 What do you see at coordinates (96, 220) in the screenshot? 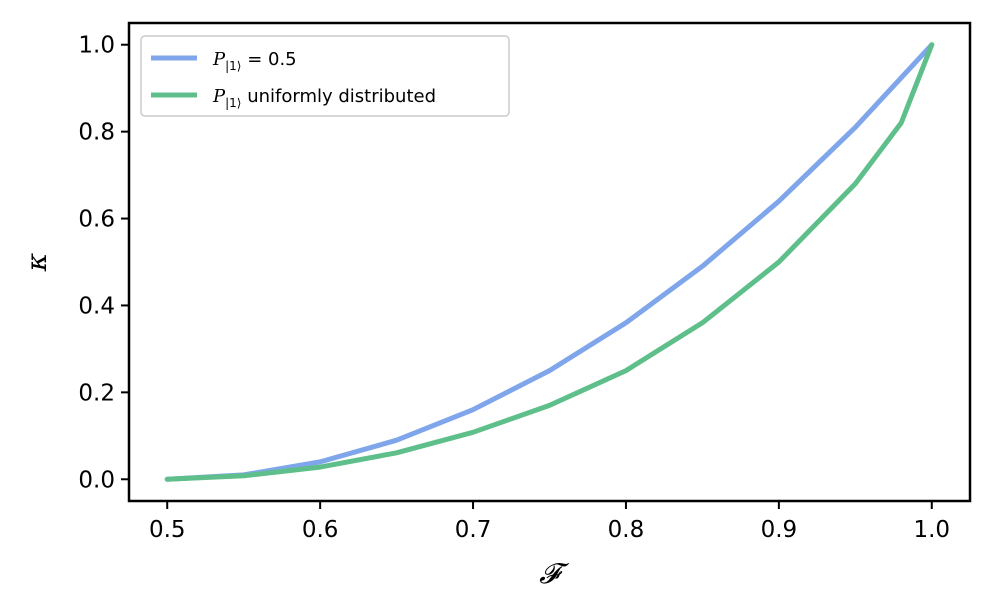
I see `y-tick-label: 0.6` at bounding box center [96, 220].